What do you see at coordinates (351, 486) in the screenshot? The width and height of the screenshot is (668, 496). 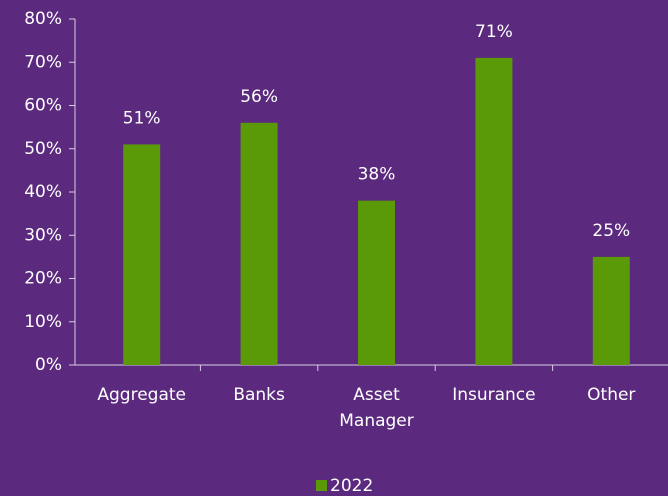 I see `legend-label: 2022` at bounding box center [351, 486].